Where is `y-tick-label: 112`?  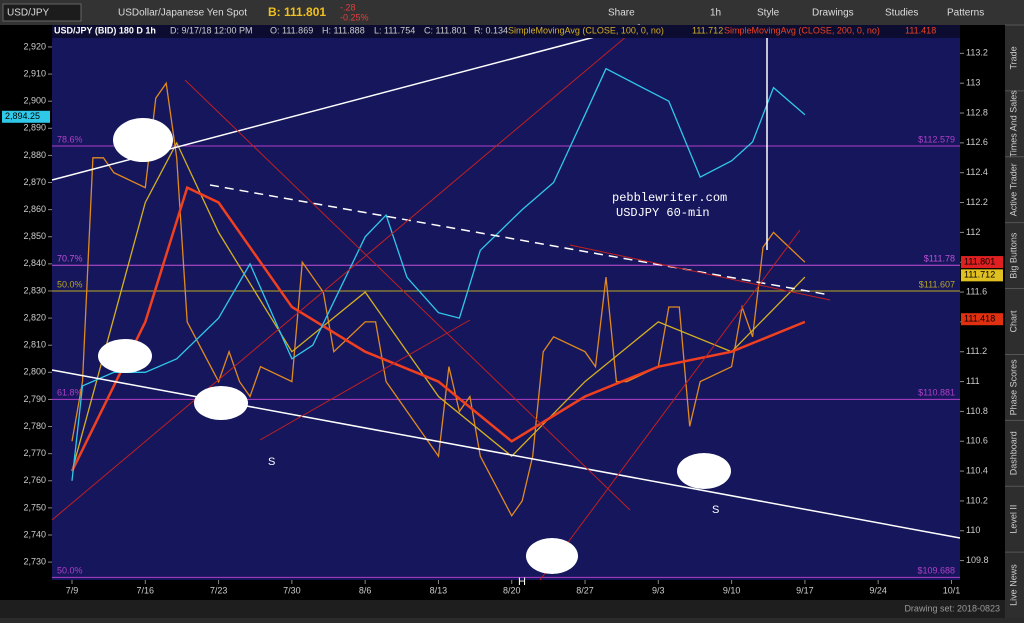
y-tick-label: 112 is located at coordinates (973, 232).